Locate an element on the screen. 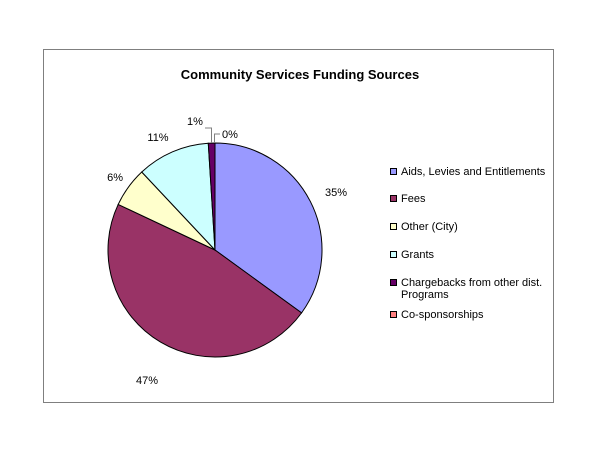 Image resolution: width=600 pixels, height=463 pixels. slice-label: 35% is located at coordinates (336, 193).